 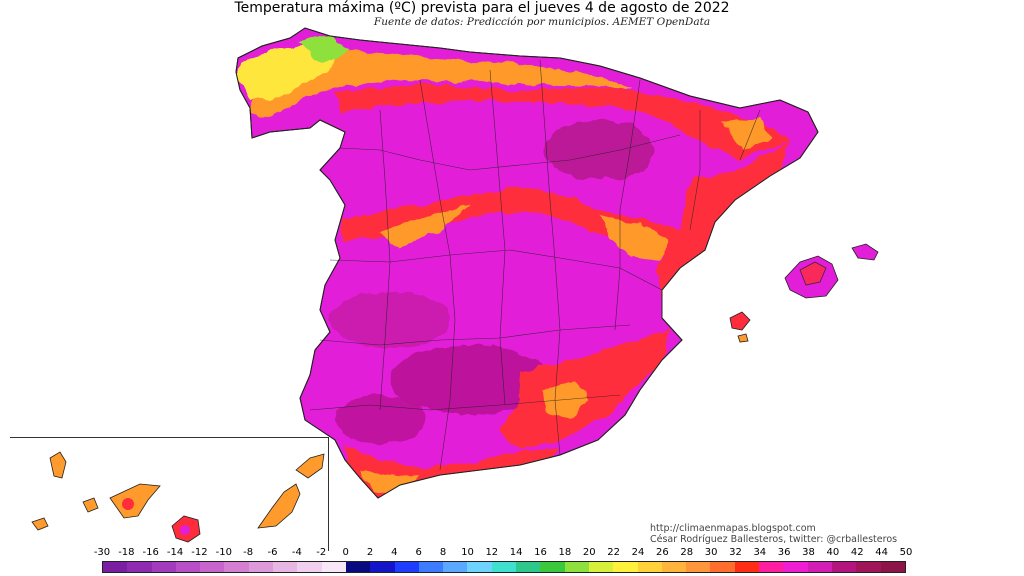 I want to click on legend-label: -10, so click(x=223, y=552).